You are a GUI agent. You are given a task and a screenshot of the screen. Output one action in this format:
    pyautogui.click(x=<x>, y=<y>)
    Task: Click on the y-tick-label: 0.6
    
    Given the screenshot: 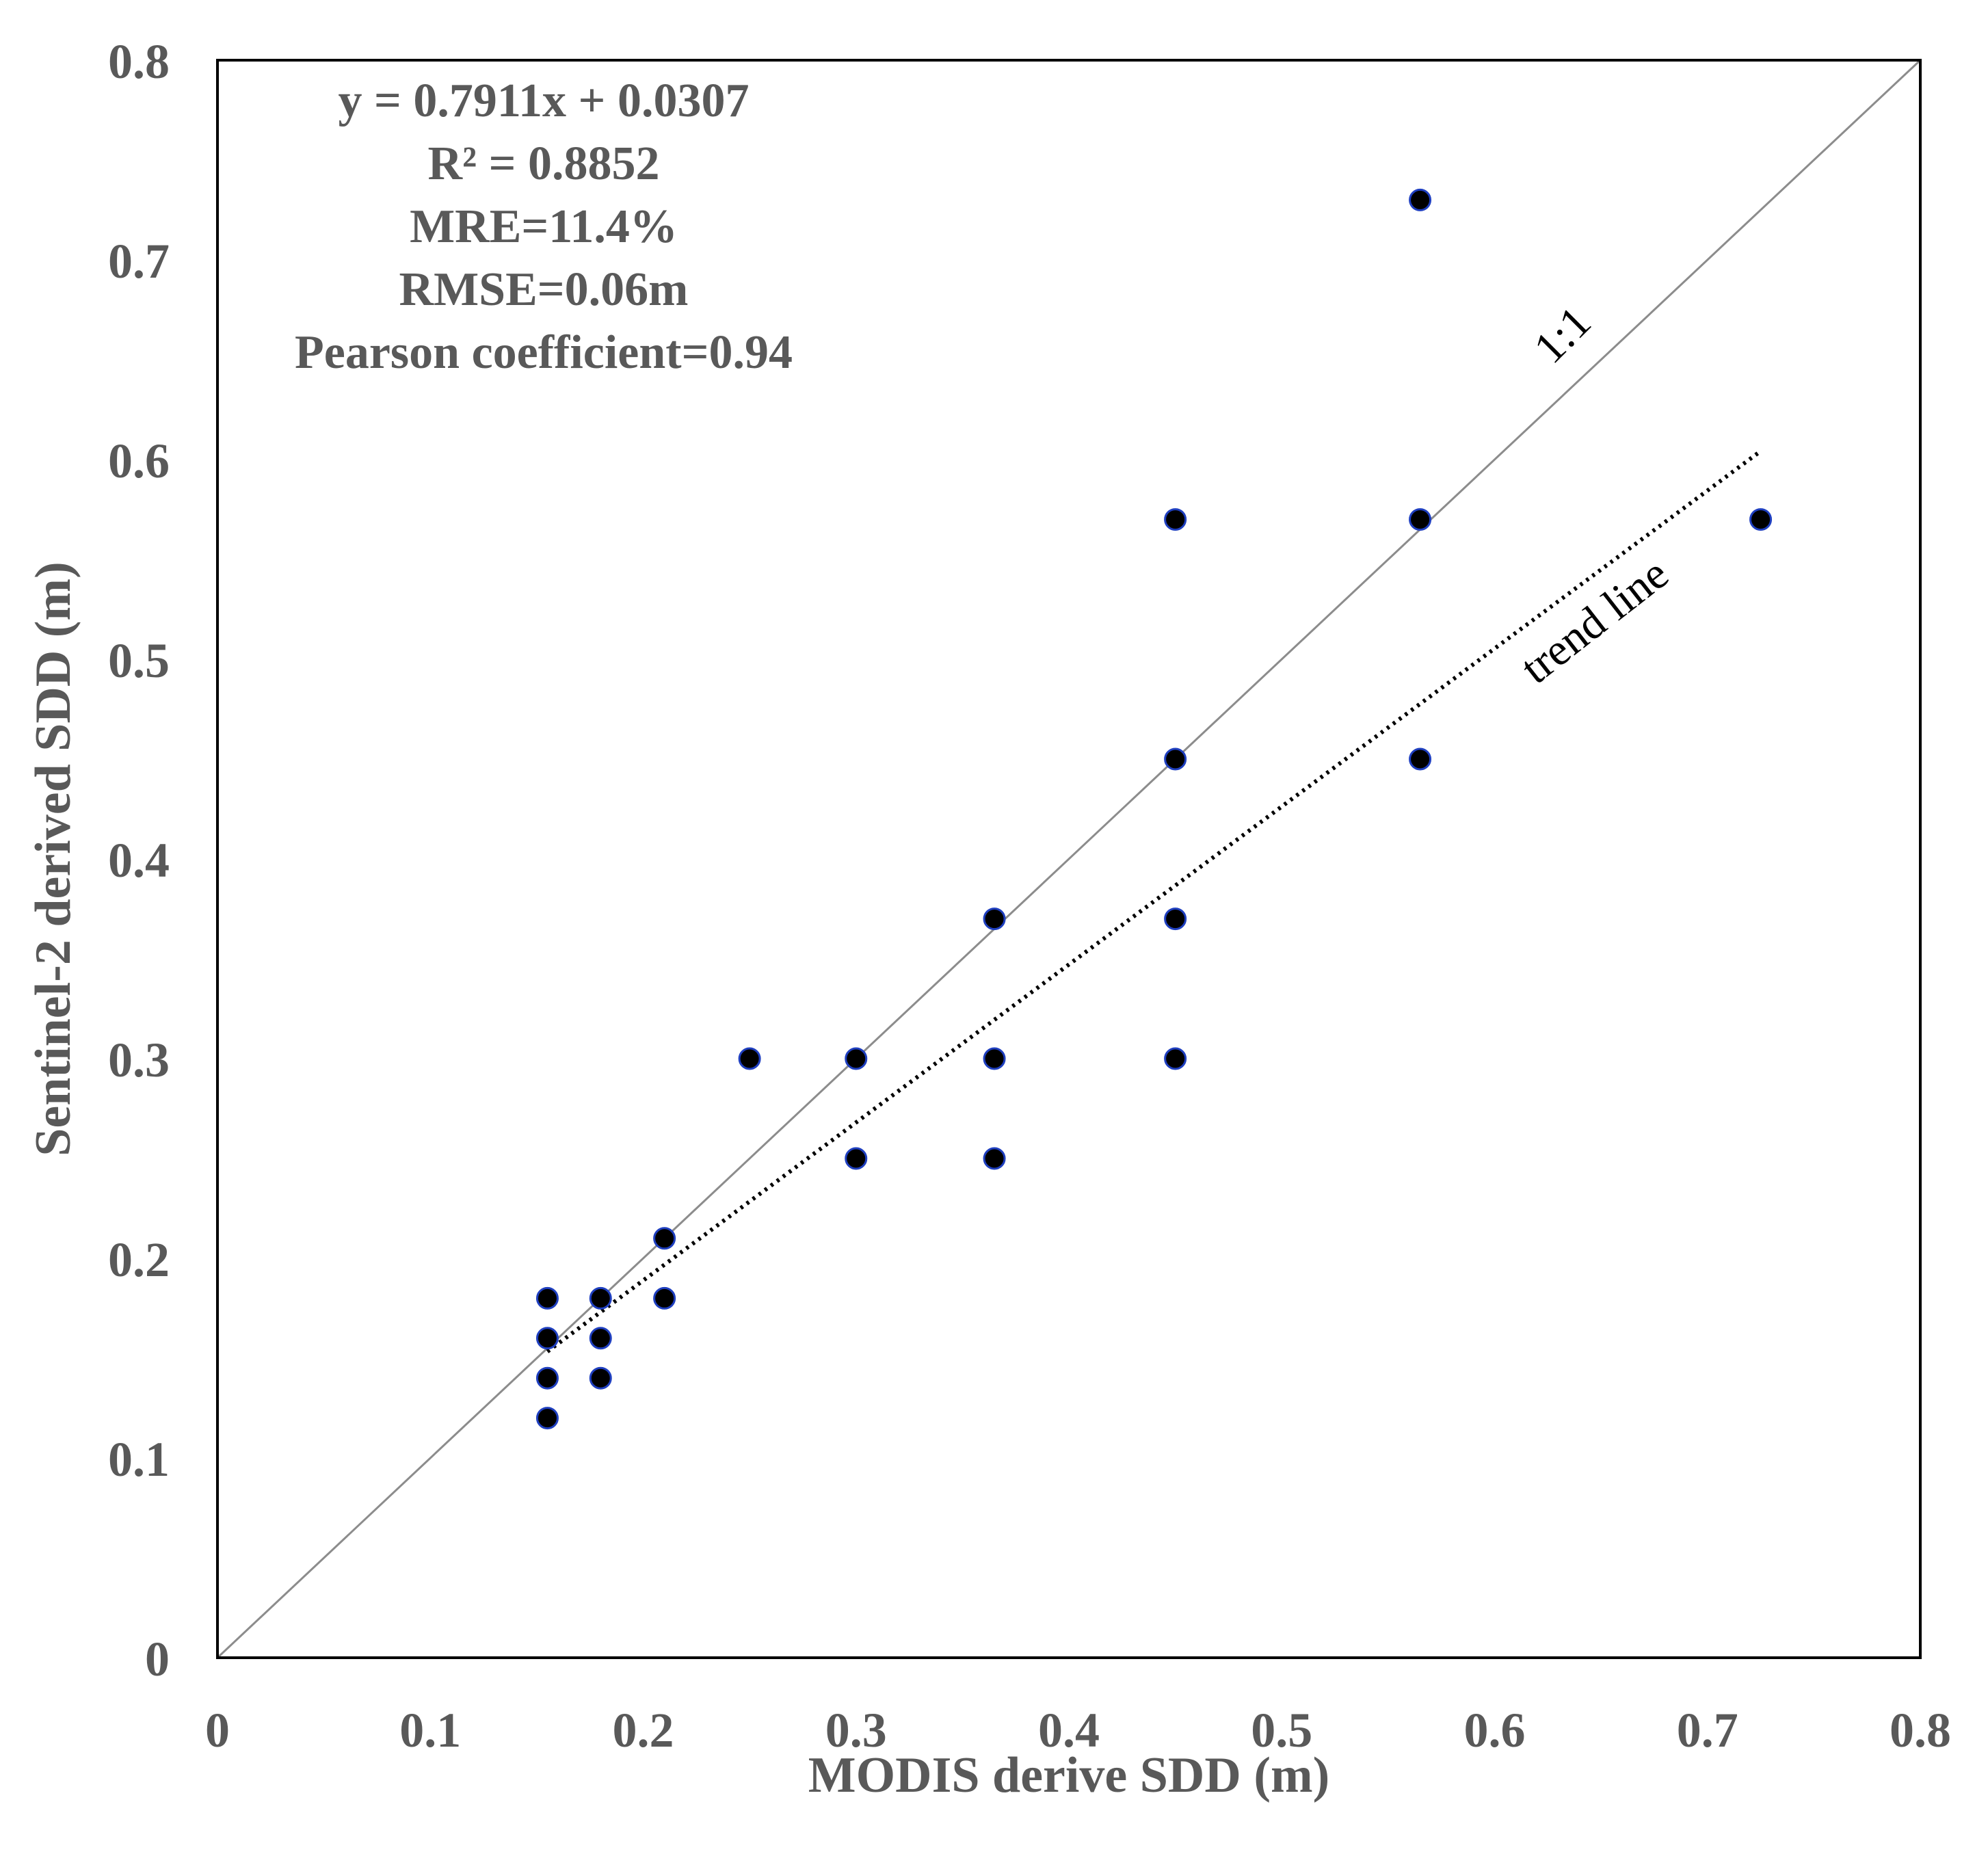 What is the action you would take?
    pyautogui.click(x=139, y=461)
    